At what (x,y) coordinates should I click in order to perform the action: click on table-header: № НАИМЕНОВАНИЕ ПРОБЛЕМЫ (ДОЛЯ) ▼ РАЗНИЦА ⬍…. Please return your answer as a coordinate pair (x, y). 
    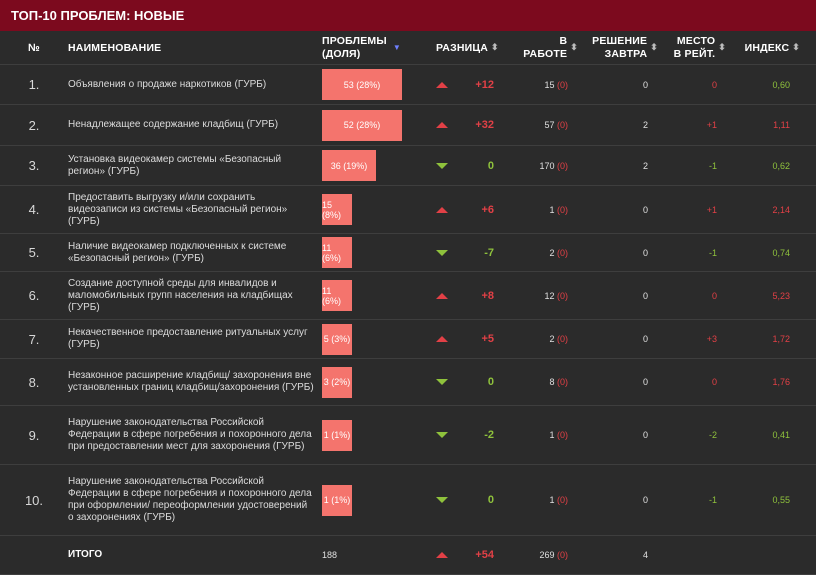
    Looking at the image, I should click on (408, 48).